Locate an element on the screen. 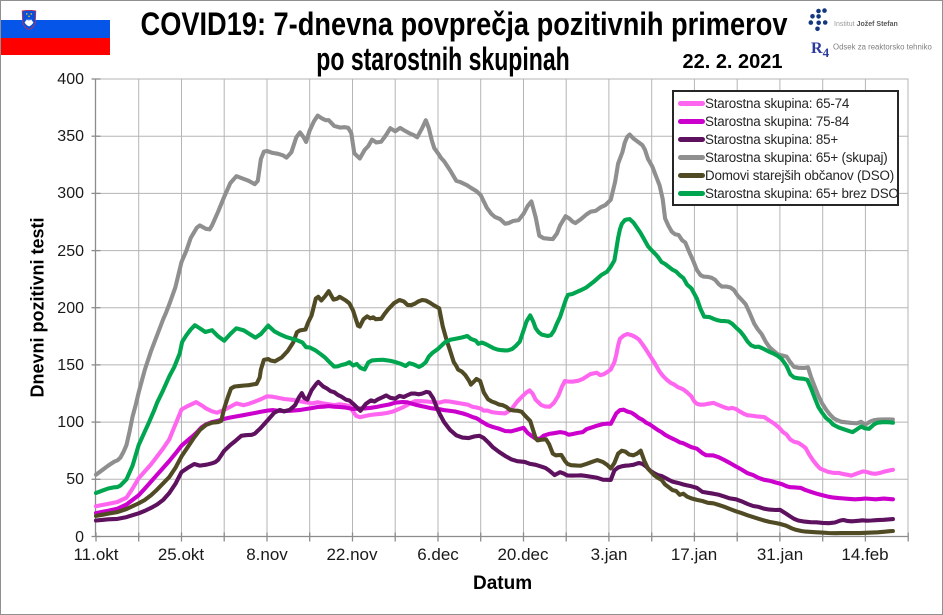  svg-text: R4 is located at coordinates (820, 50).